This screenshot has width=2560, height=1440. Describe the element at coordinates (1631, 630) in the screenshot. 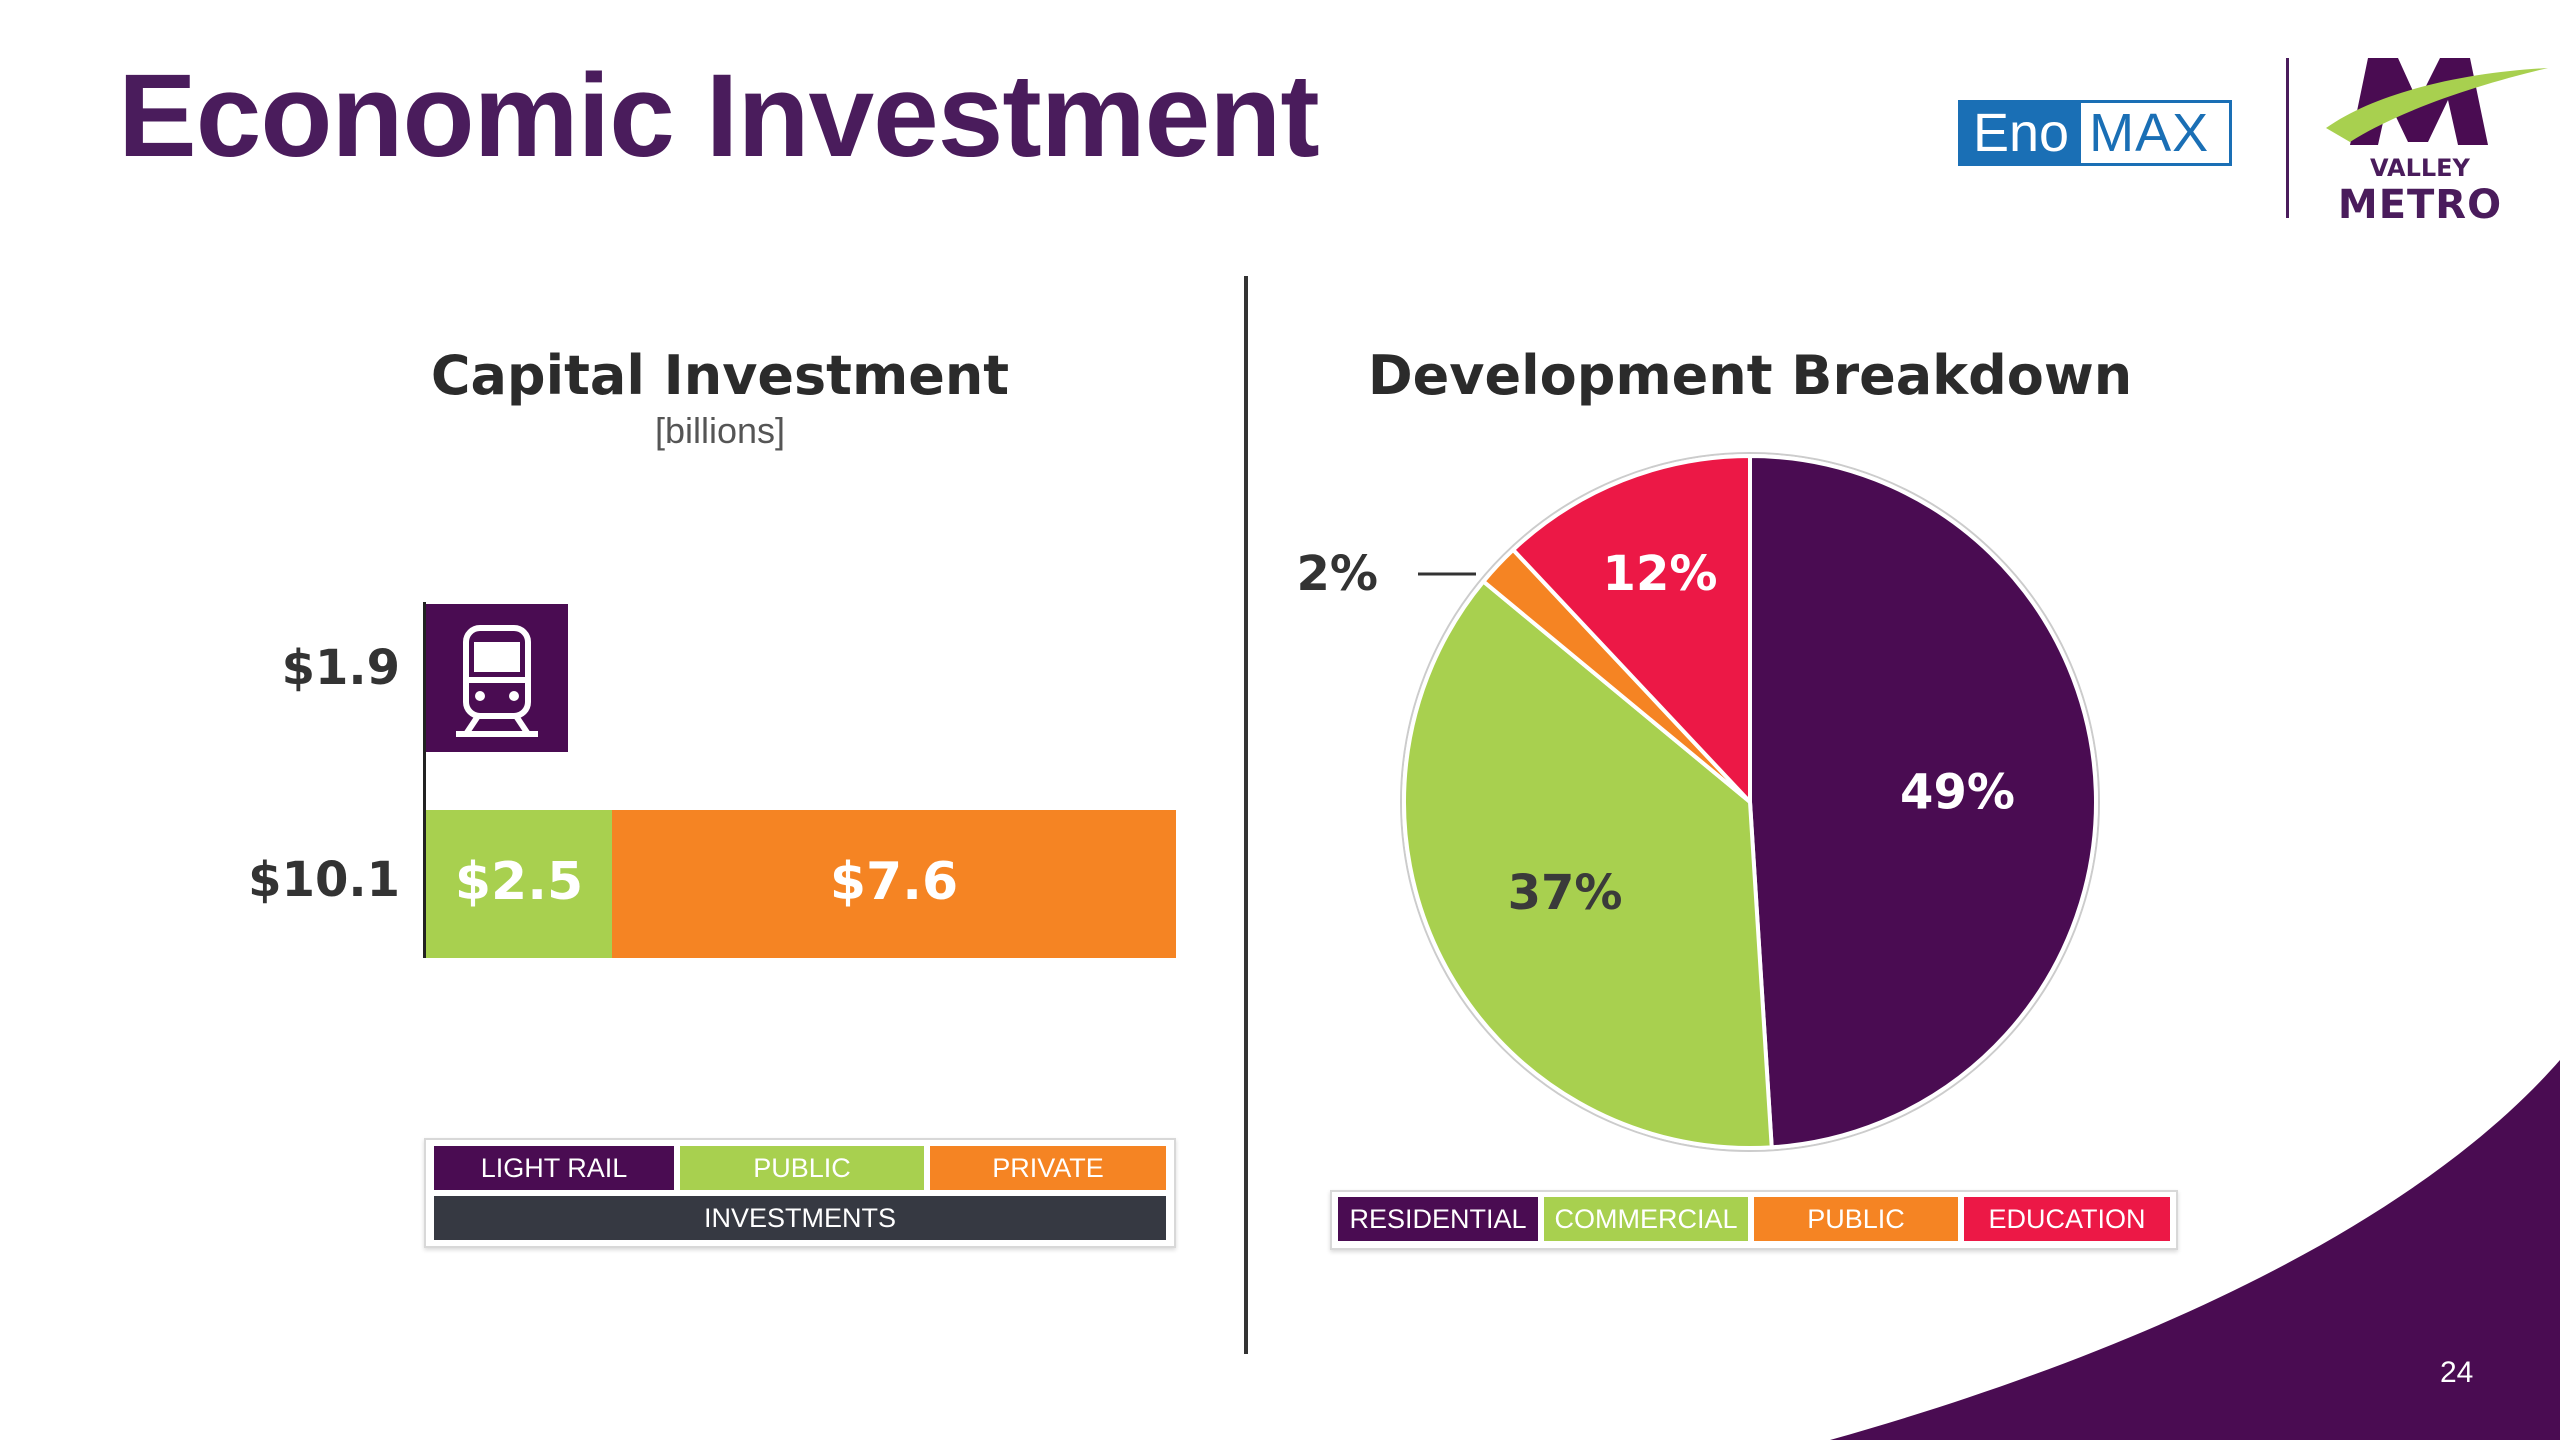

I see `pie-slice-education` at that location.